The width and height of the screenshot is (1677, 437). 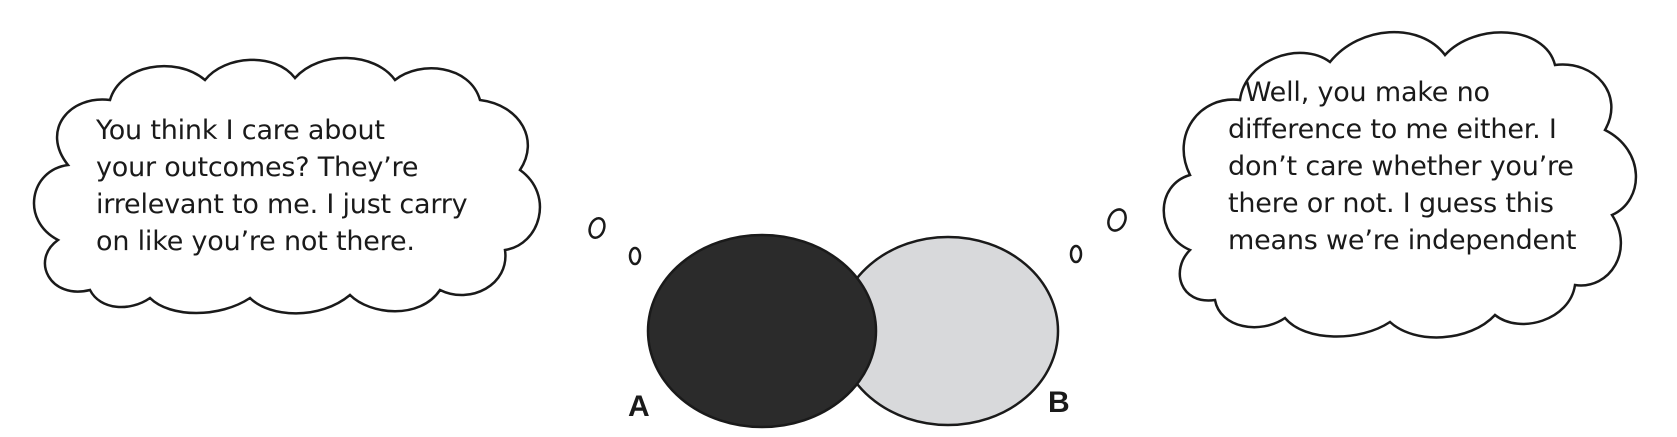 What do you see at coordinates (282, 204) in the screenshot?
I see `thought-a-line: irrelevant to me. I just carry` at bounding box center [282, 204].